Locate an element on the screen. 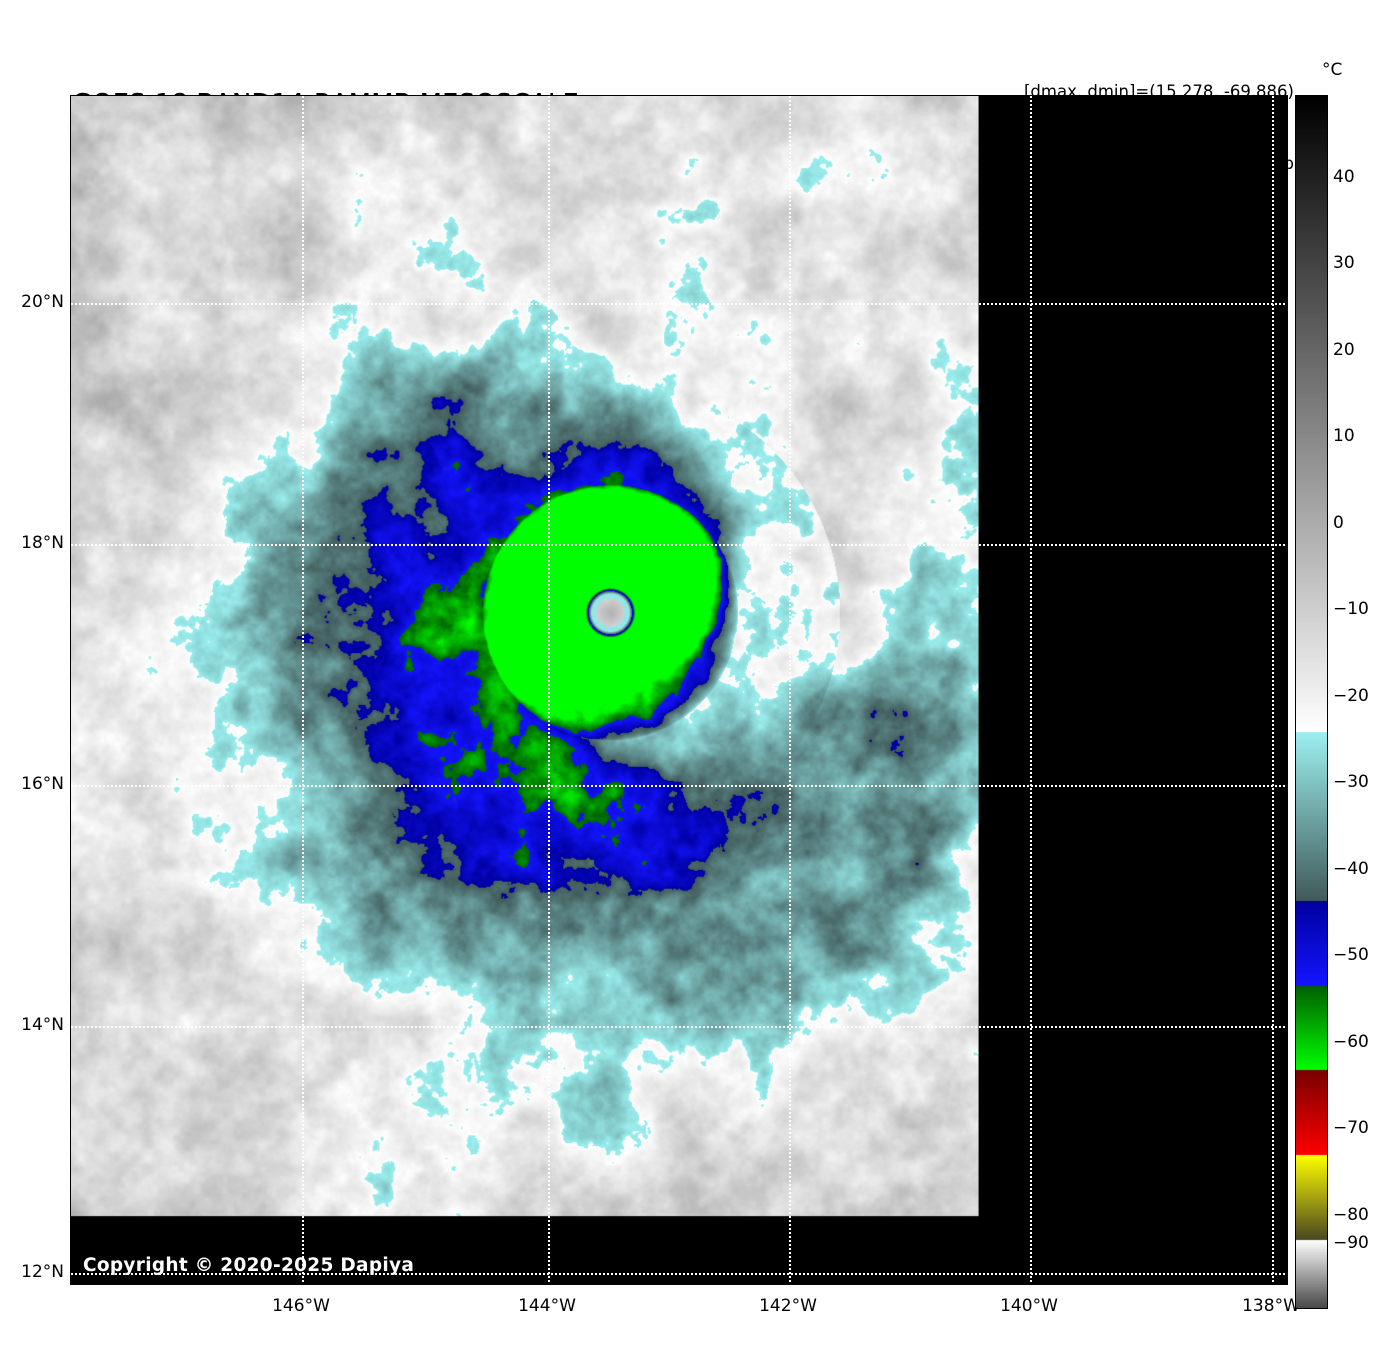 Image resolution: width=1390 pixels, height=1359 pixels. cbtick-20: 20 is located at coordinates (1344, 350).